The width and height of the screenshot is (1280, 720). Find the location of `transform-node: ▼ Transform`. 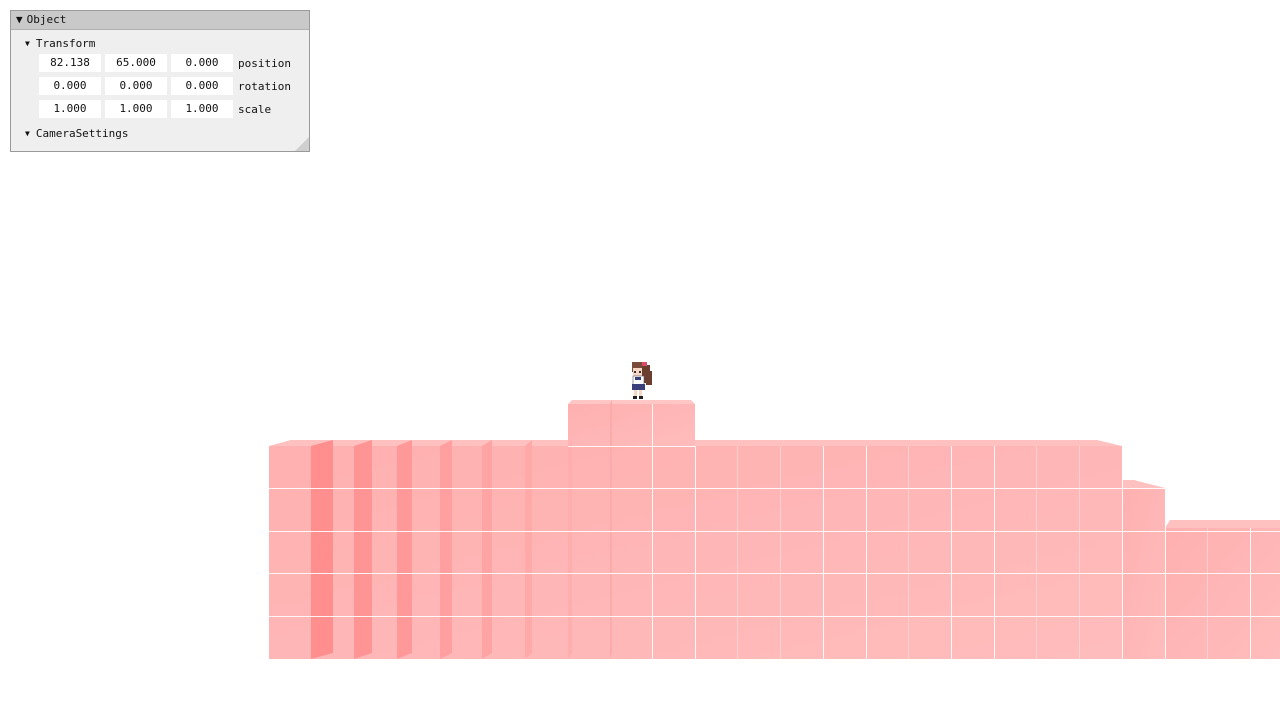

transform-node: ▼ Transform is located at coordinates (60, 44).